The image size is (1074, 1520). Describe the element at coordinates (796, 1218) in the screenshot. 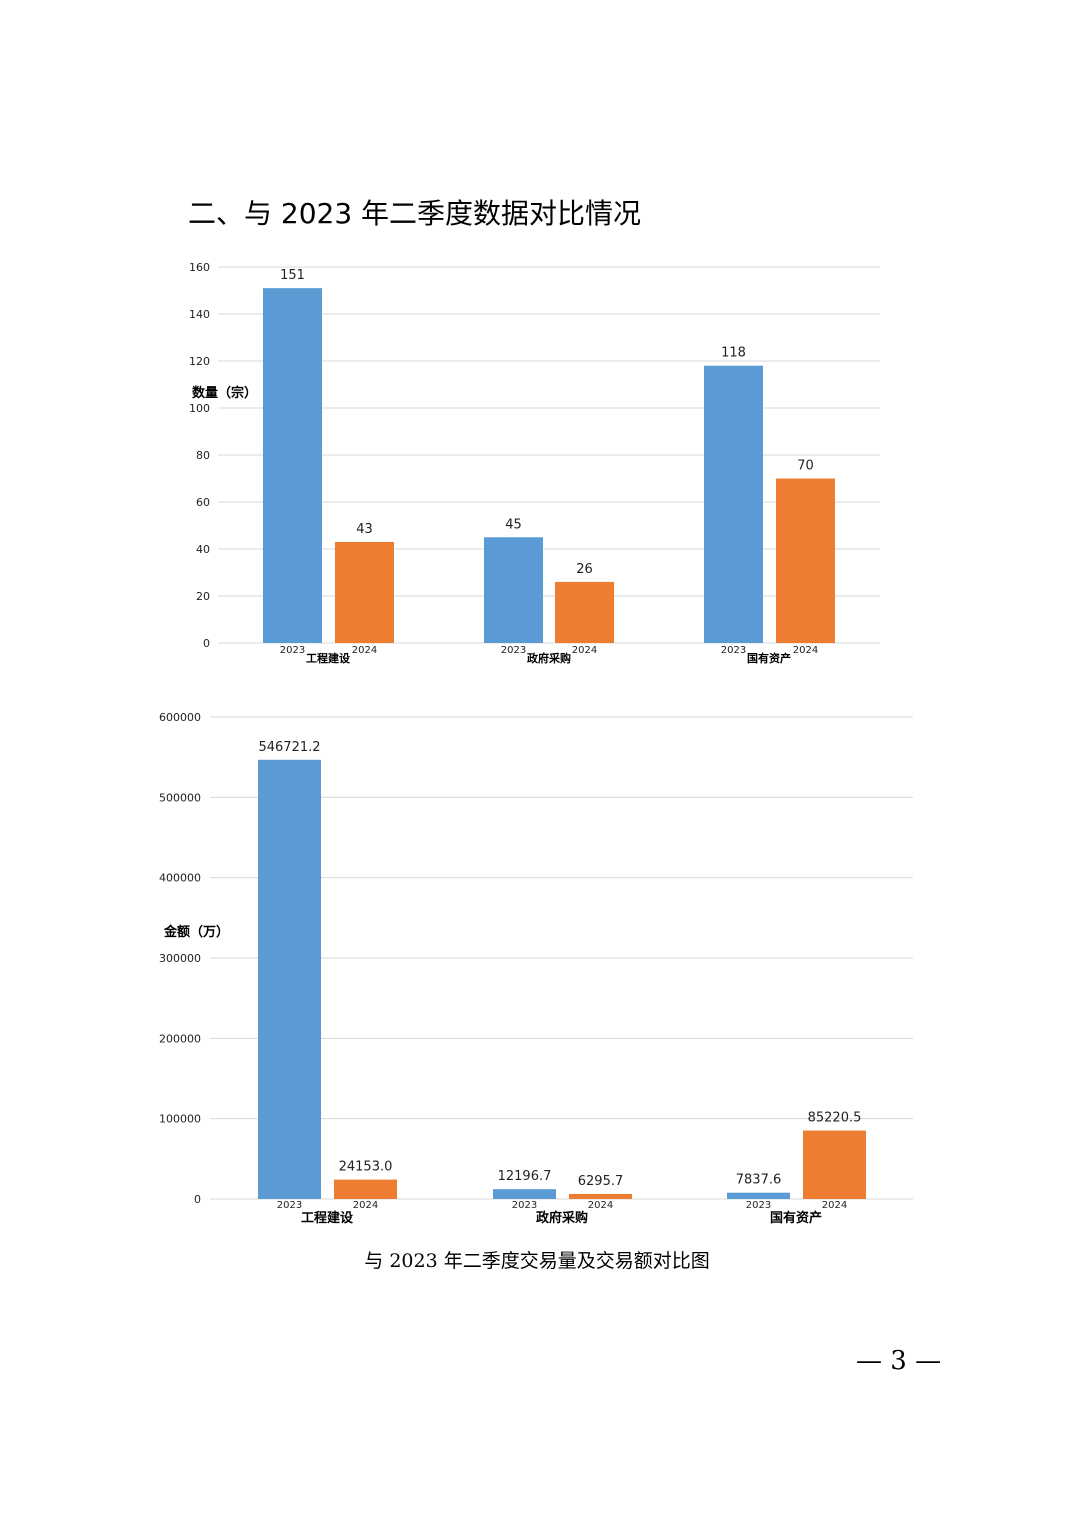

I see `chart2-category-label: 国有资产` at that location.